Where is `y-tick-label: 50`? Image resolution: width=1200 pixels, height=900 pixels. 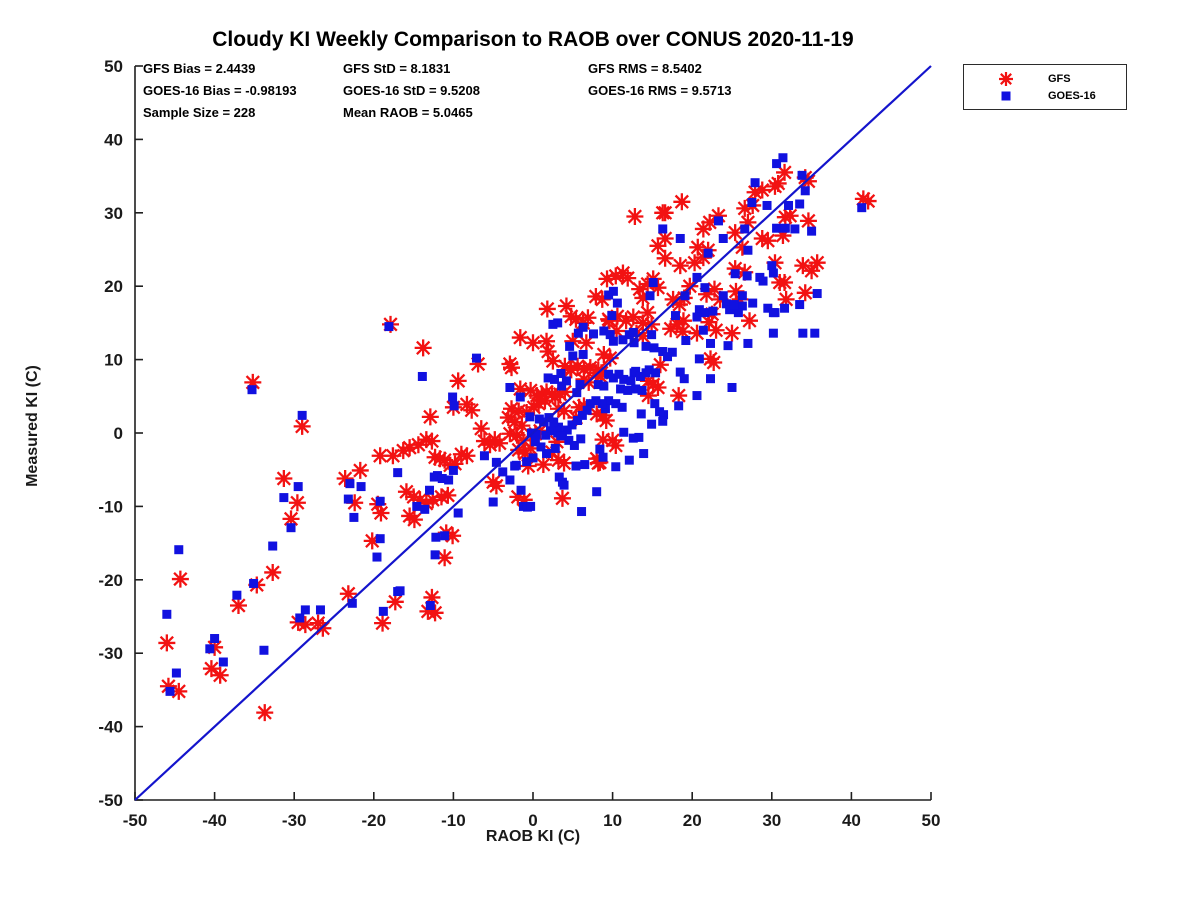
y-tick-label: 50 is located at coordinates (113, 66).